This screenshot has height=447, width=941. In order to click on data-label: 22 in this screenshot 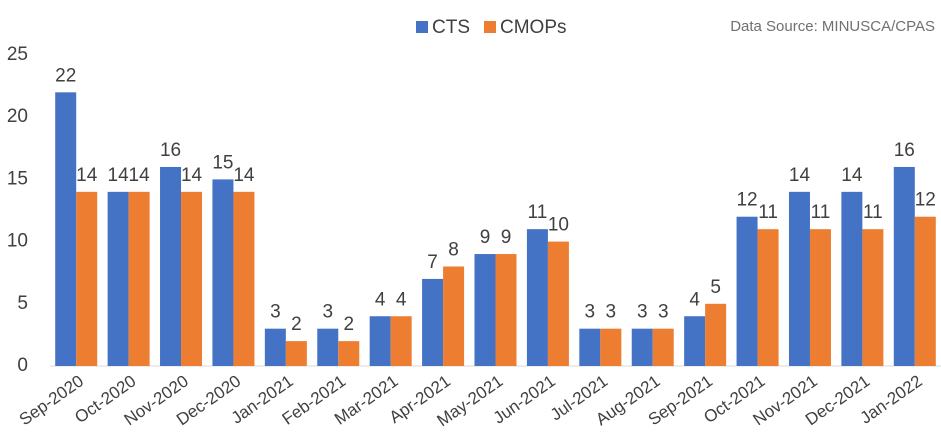, I will do `click(65, 75)`.